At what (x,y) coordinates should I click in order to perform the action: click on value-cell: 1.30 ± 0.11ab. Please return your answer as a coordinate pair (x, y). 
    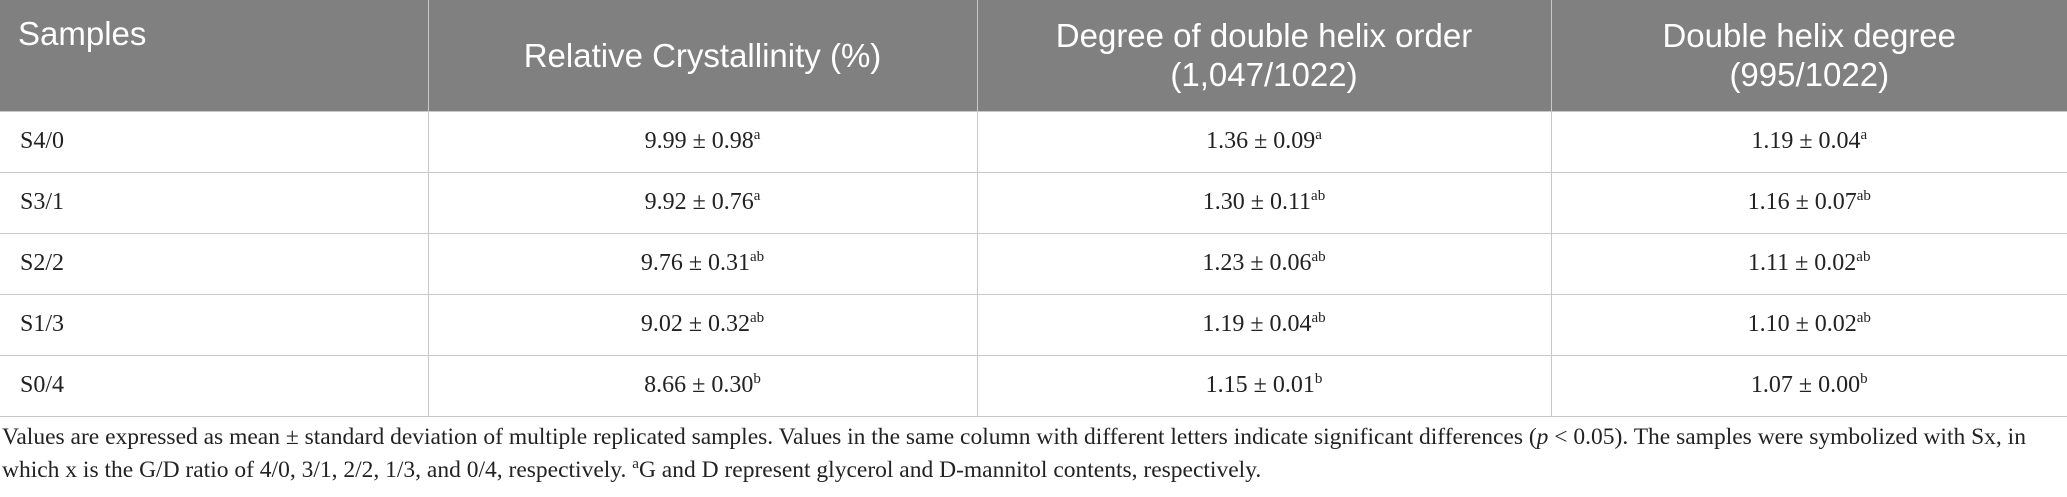
    Looking at the image, I should click on (1264, 202).